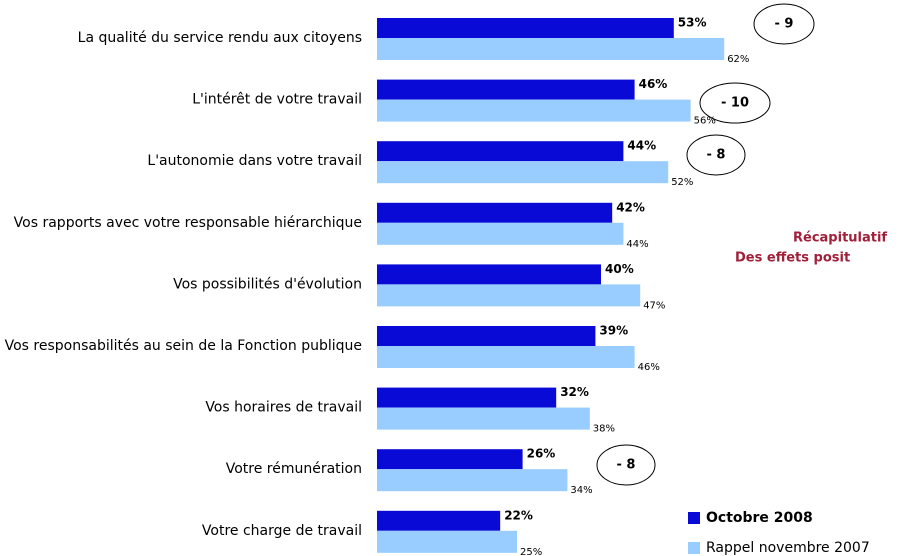 The height and width of the screenshot is (556, 904). I want to click on value-label: 32%, so click(574, 392).